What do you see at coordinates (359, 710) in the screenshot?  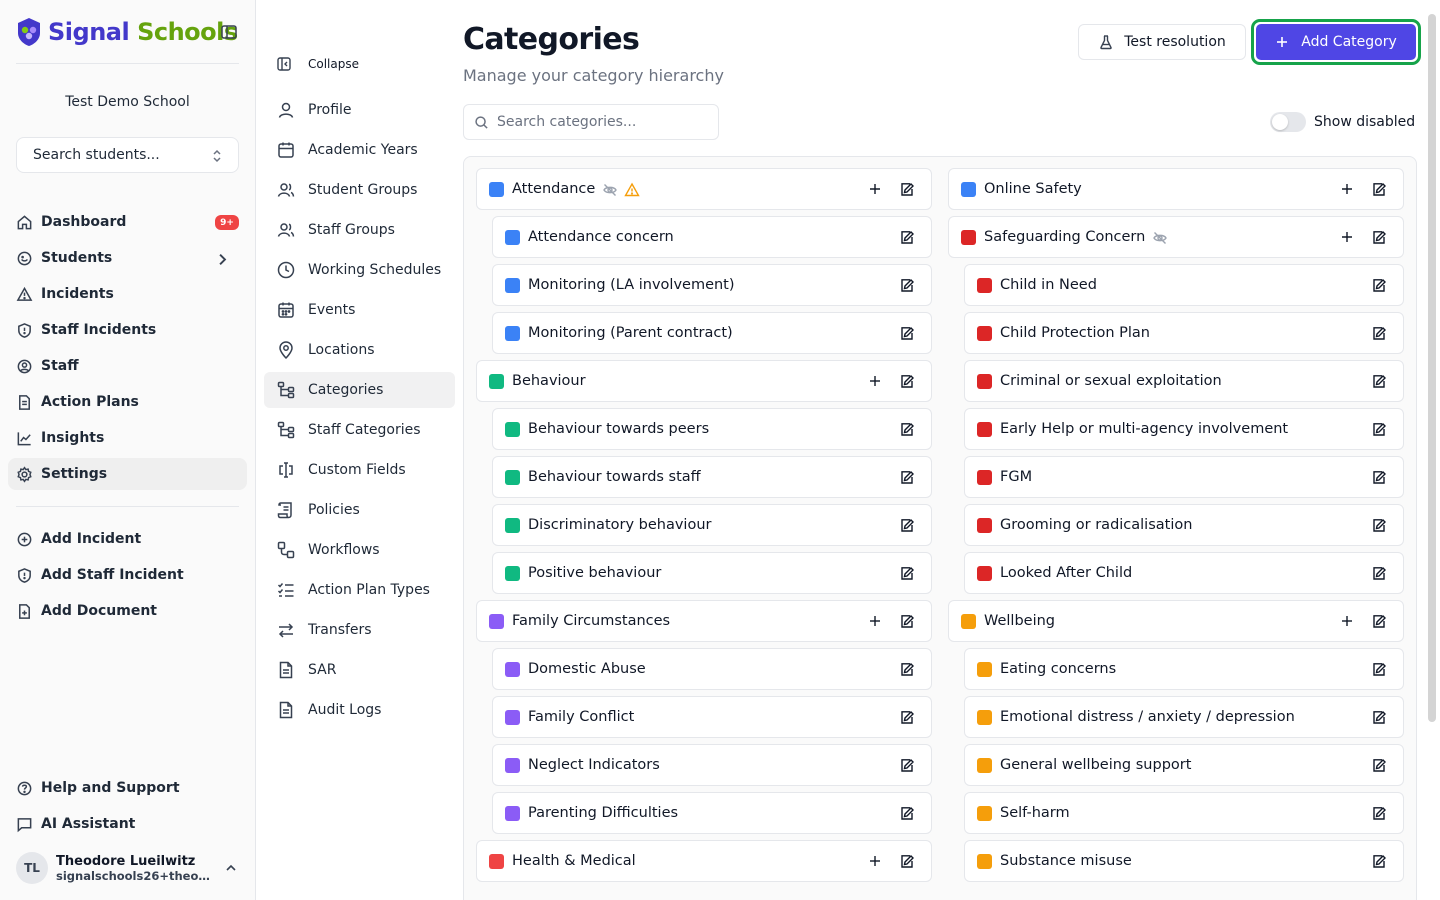 I see `settings-item-audit-logs: Audit Logs` at bounding box center [359, 710].